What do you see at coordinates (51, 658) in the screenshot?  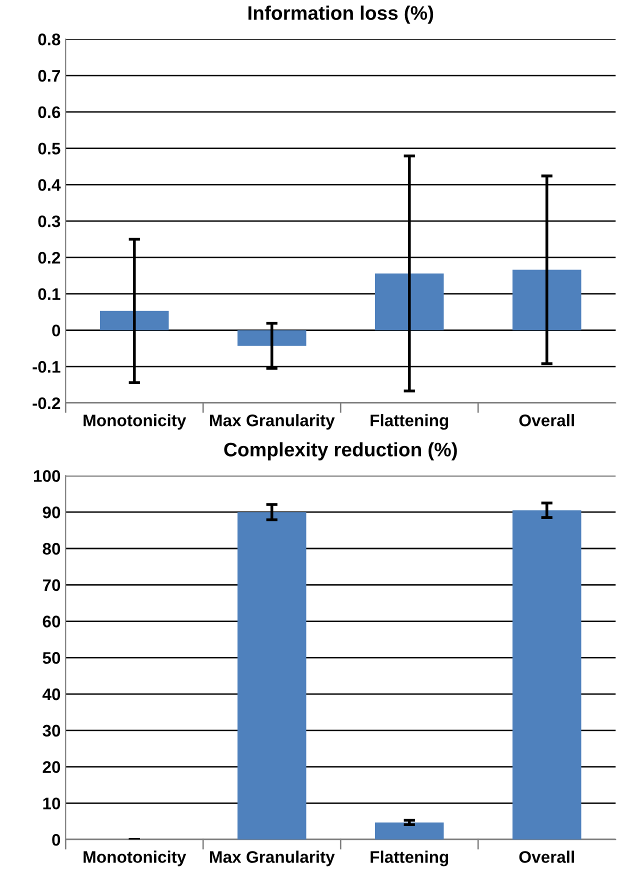 I see `y-tick-label: 50` at bounding box center [51, 658].